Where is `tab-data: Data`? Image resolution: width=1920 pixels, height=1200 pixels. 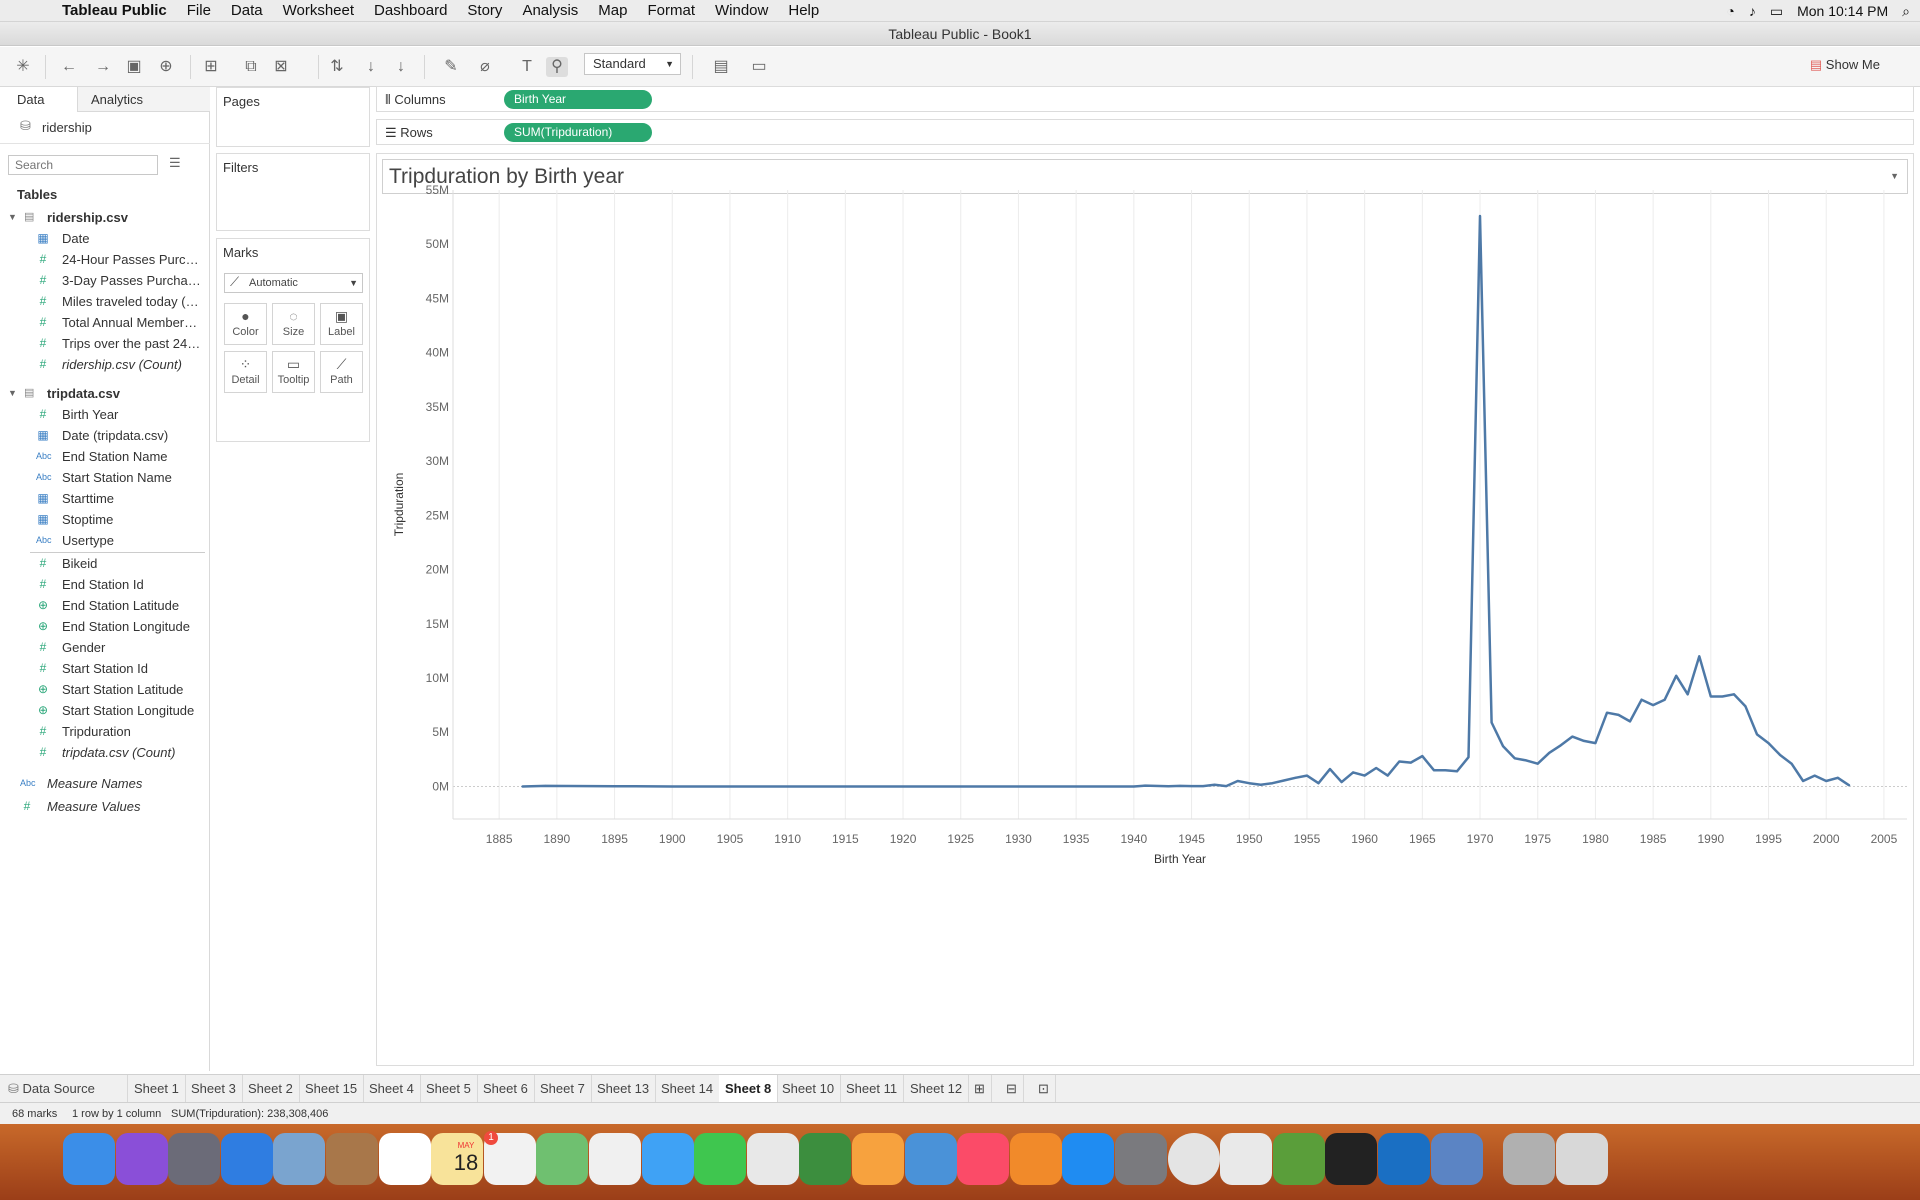
tab-data: Data is located at coordinates (39, 99).